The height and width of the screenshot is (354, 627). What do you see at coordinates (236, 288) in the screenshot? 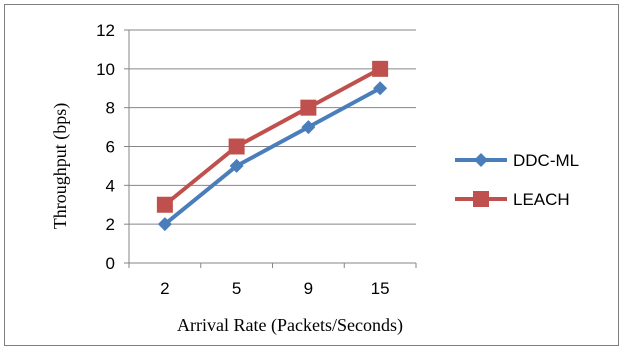
I see `x-tick-label: 5` at bounding box center [236, 288].